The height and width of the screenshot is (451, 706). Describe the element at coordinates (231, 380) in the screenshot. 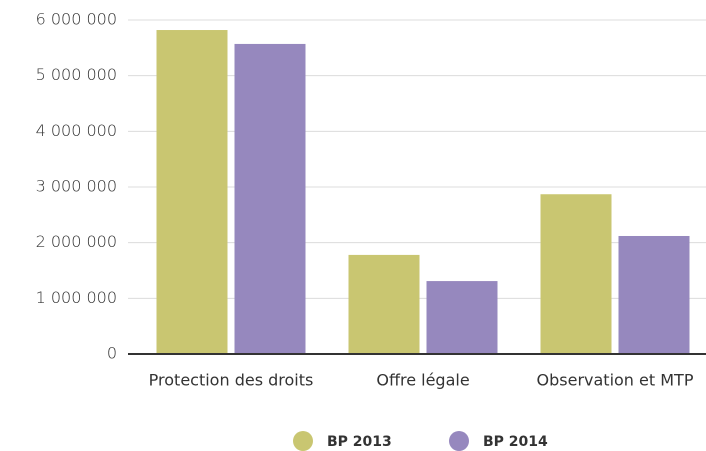

I see `x-tick-label: Protection des droits` at that location.